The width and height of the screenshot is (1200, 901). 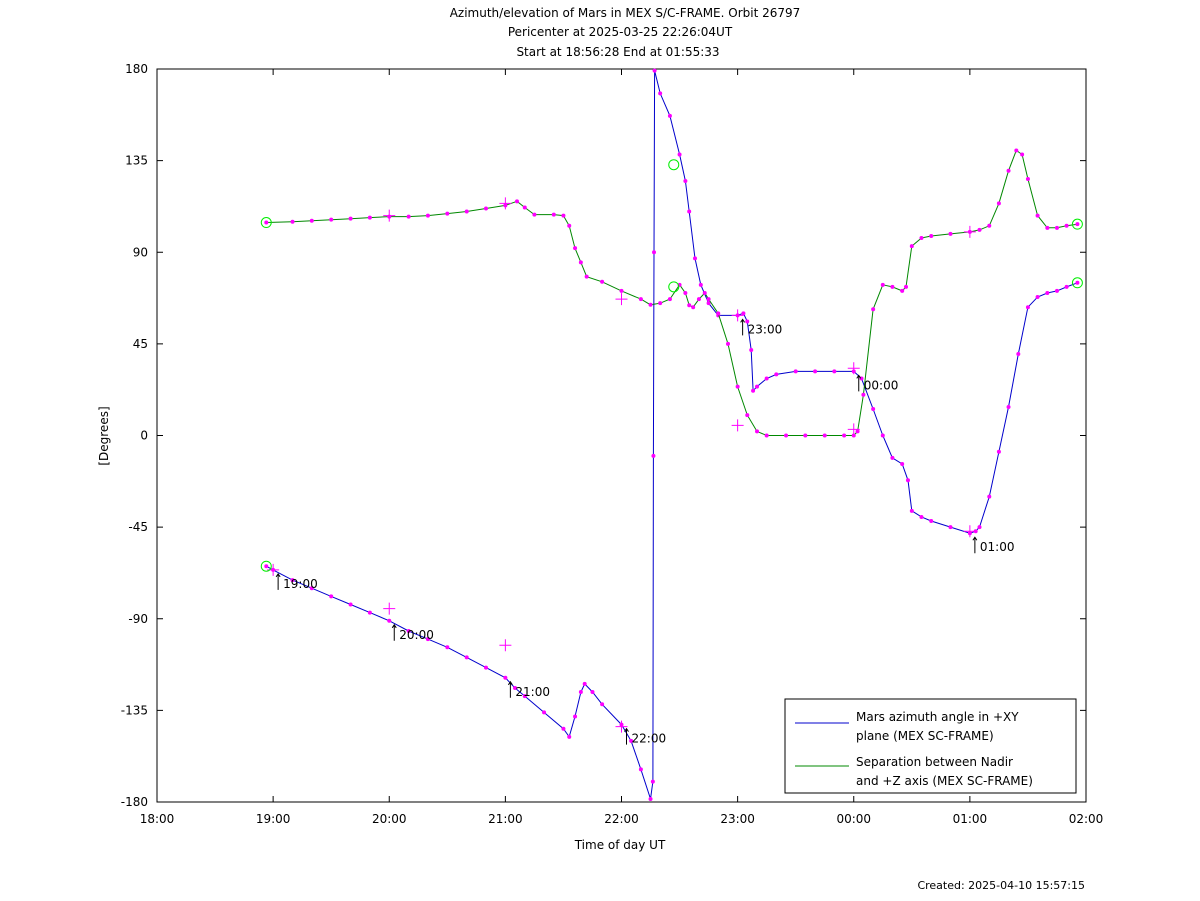 I want to click on chart-subtitle-pericenter: Pericenter at 2025-03-25 22:26:04UT, so click(x=620, y=32).